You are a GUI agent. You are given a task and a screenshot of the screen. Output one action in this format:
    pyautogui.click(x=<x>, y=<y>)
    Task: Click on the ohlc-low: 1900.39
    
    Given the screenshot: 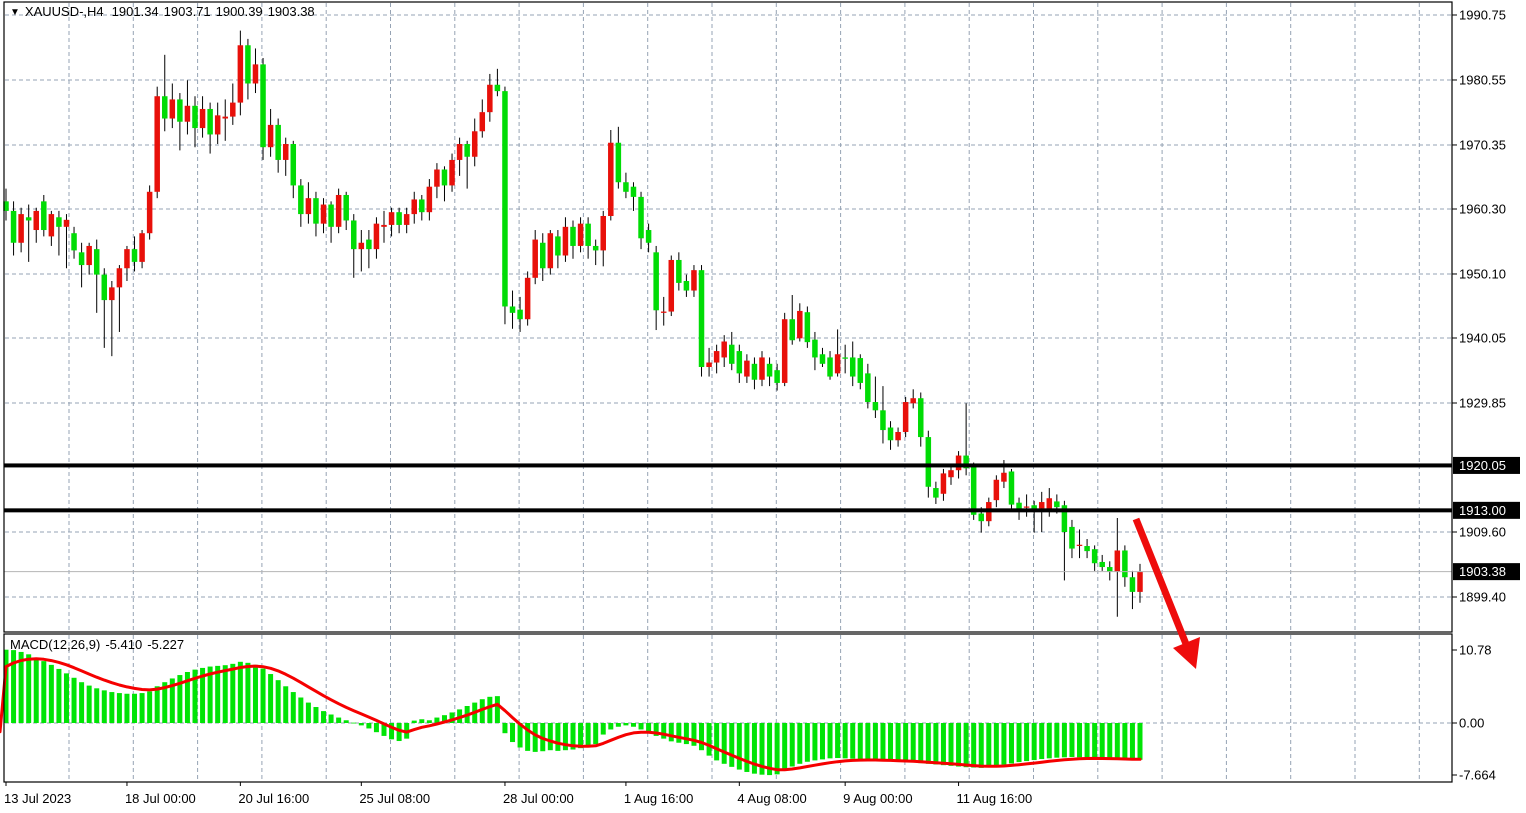 What is the action you would take?
    pyautogui.click(x=239, y=11)
    